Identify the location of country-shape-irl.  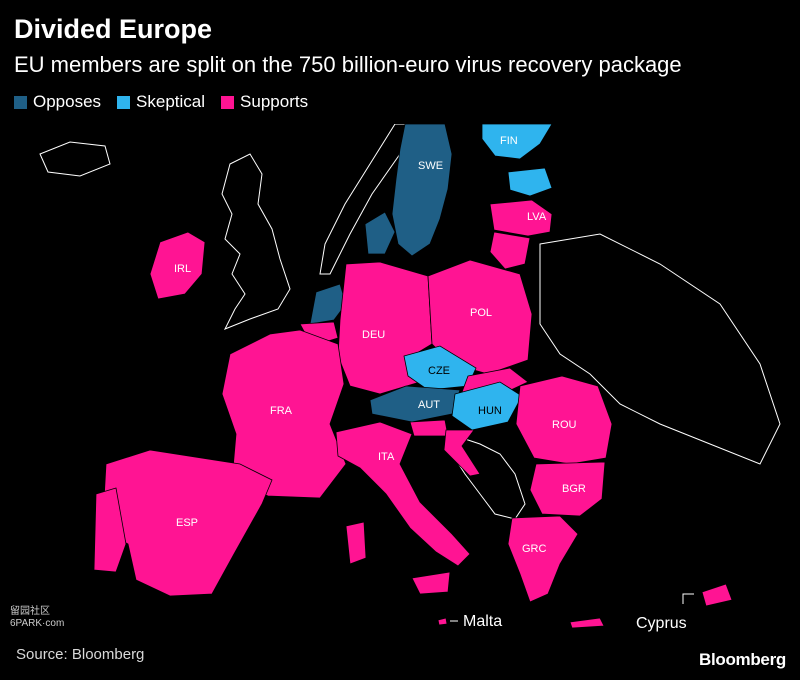
(177, 265).